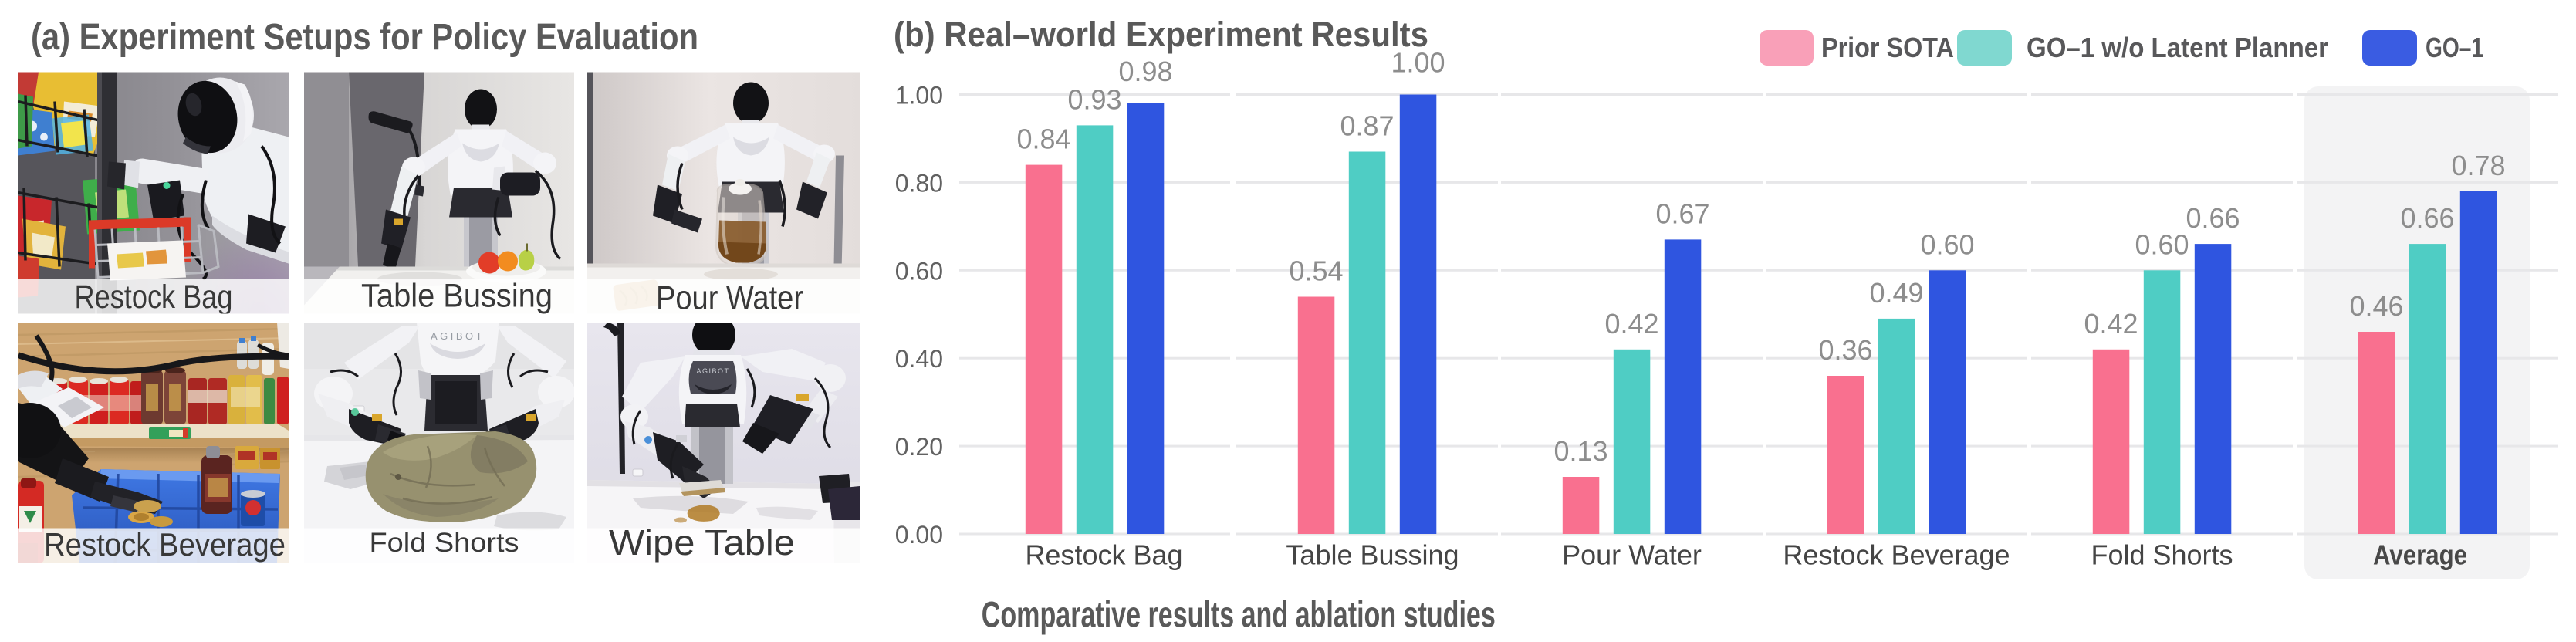  Describe the element at coordinates (2454, 47) in the screenshot. I see `svg-text: GO–1` at that location.